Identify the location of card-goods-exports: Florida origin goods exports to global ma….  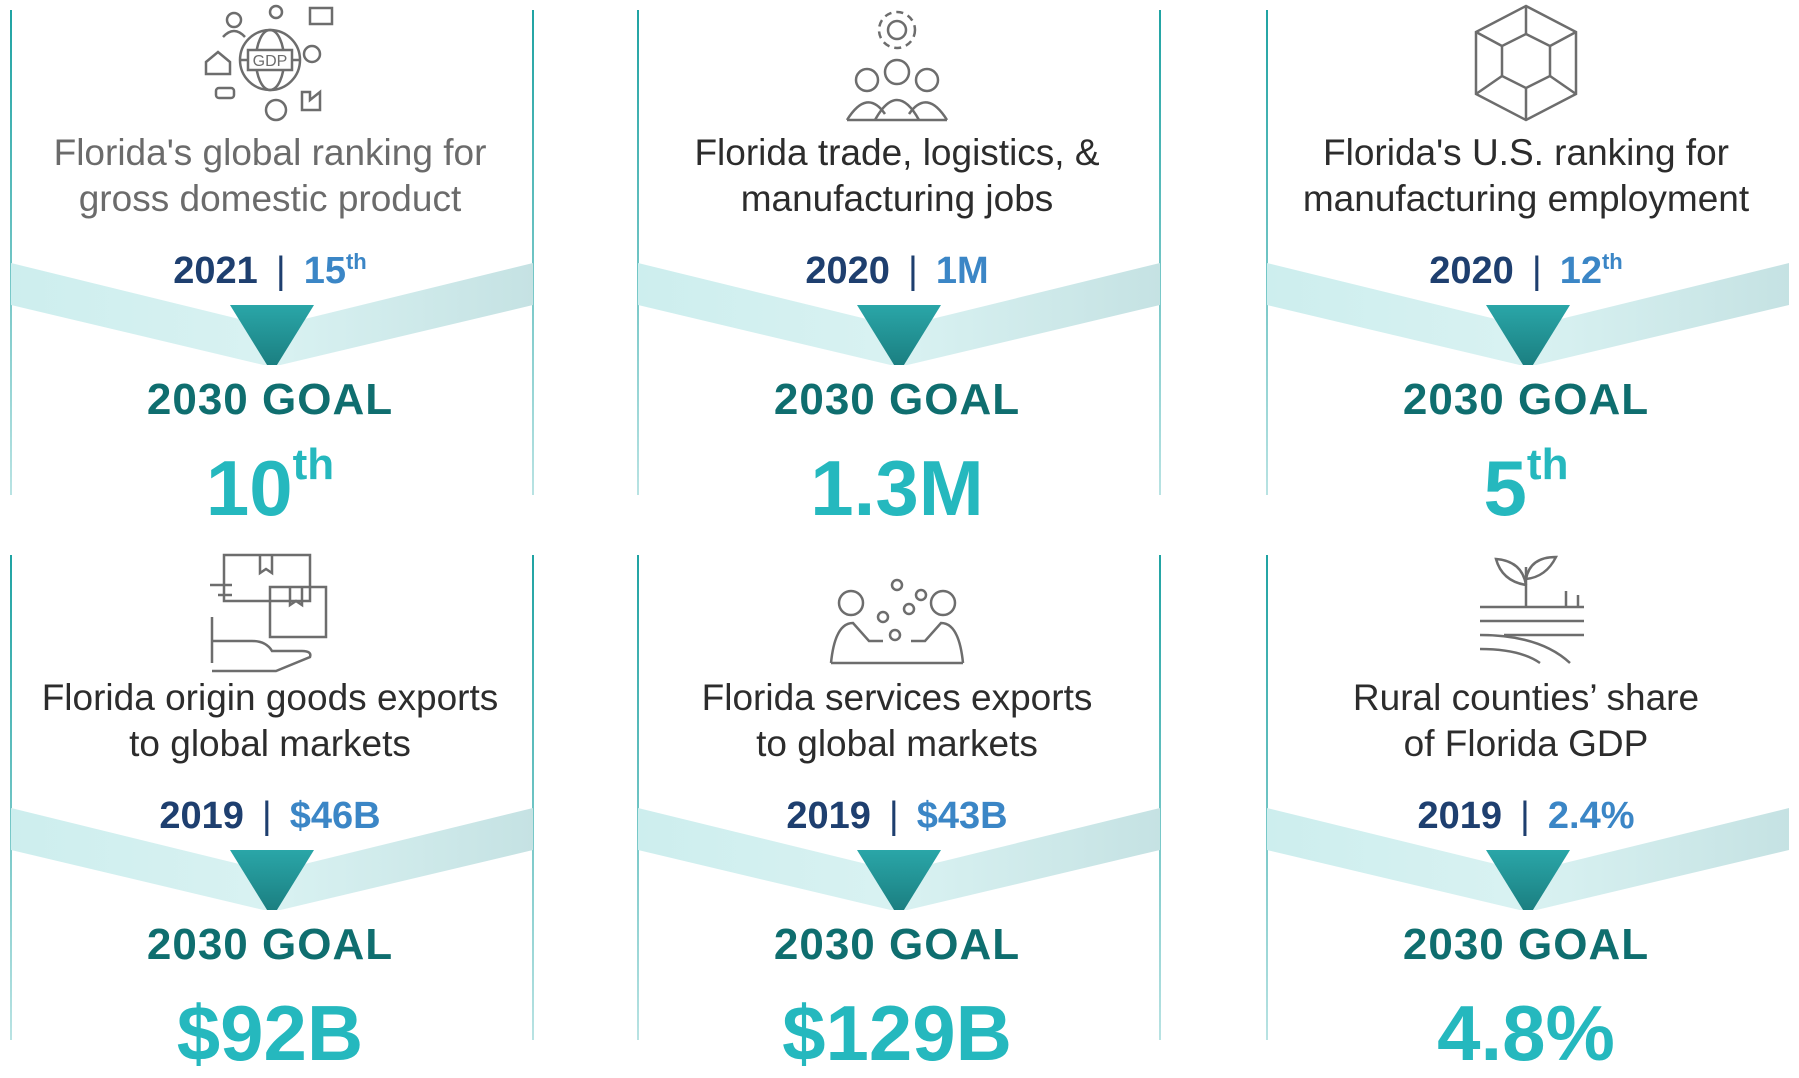
(270, 811).